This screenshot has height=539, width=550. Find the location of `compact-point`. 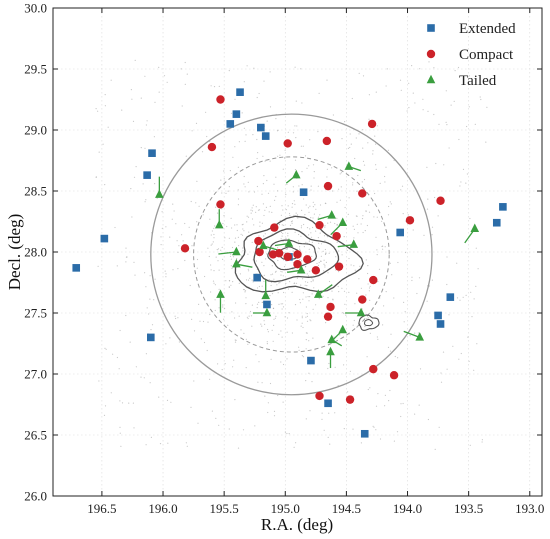

compact-point is located at coordinates (362, 193).